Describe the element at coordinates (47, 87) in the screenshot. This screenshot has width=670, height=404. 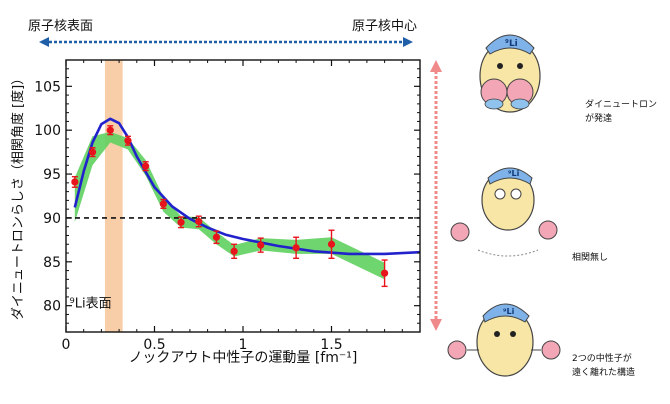
I see `y-tick-label: 105` at that location.